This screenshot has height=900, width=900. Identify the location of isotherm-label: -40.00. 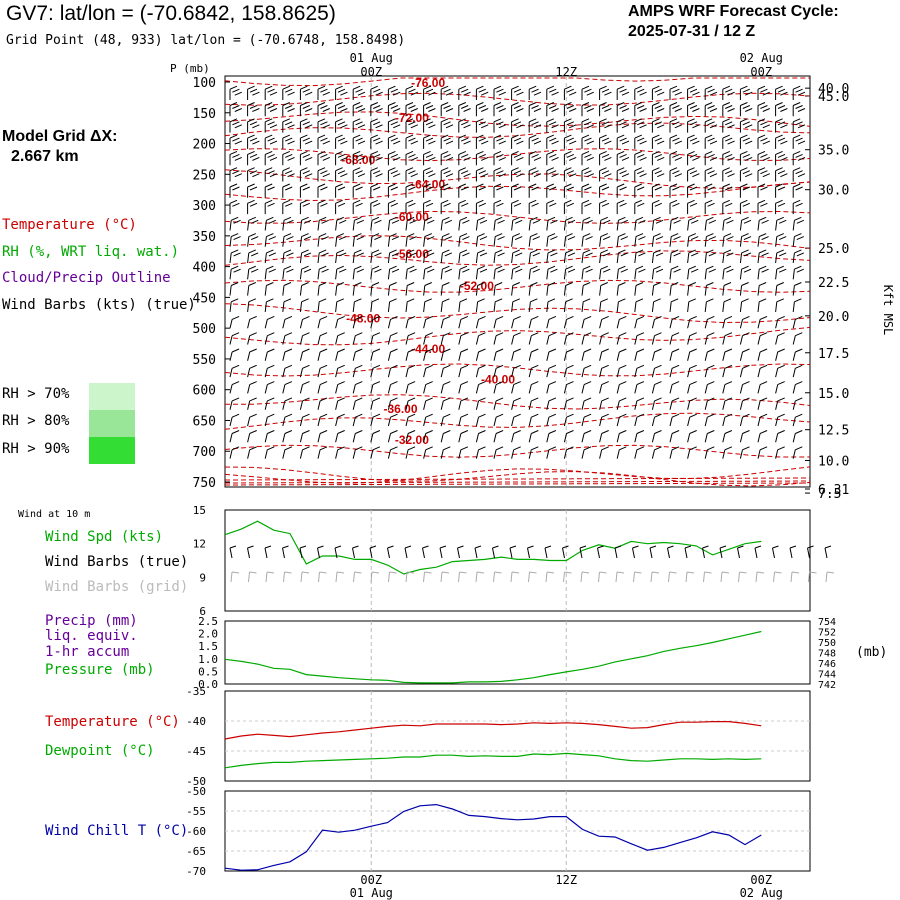
(498, 380).